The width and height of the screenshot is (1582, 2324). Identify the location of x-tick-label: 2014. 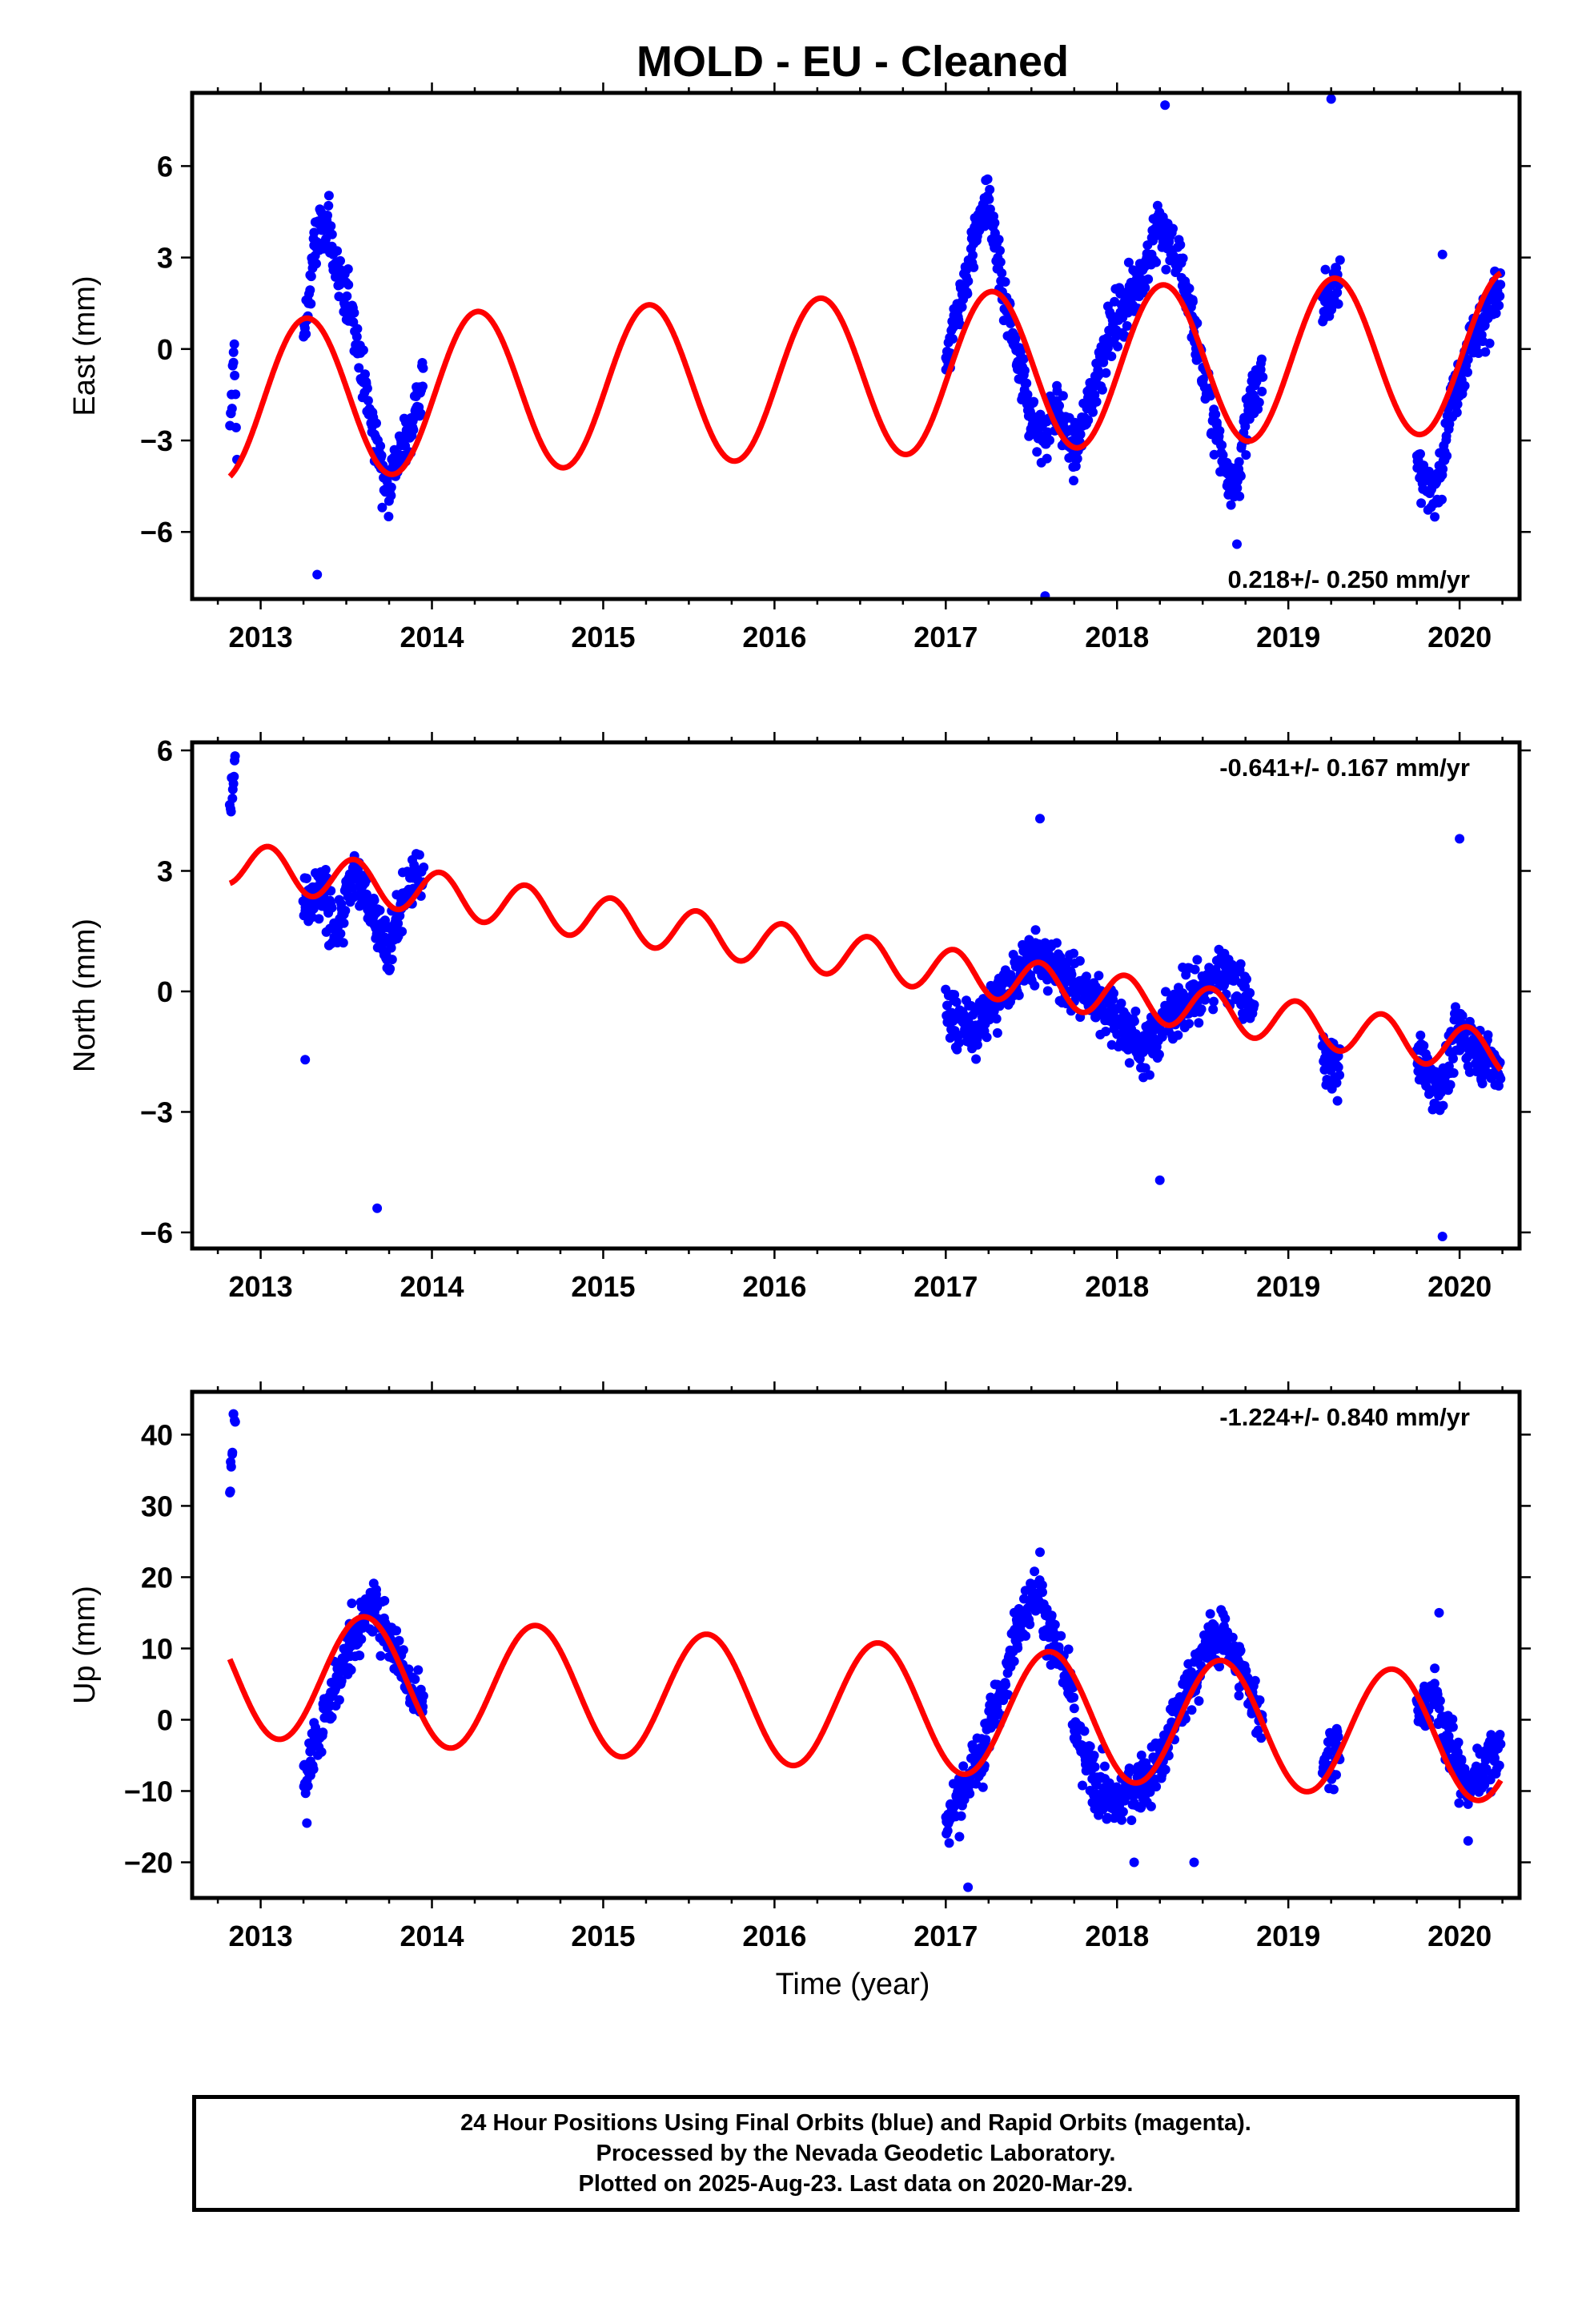
(432, 1936).